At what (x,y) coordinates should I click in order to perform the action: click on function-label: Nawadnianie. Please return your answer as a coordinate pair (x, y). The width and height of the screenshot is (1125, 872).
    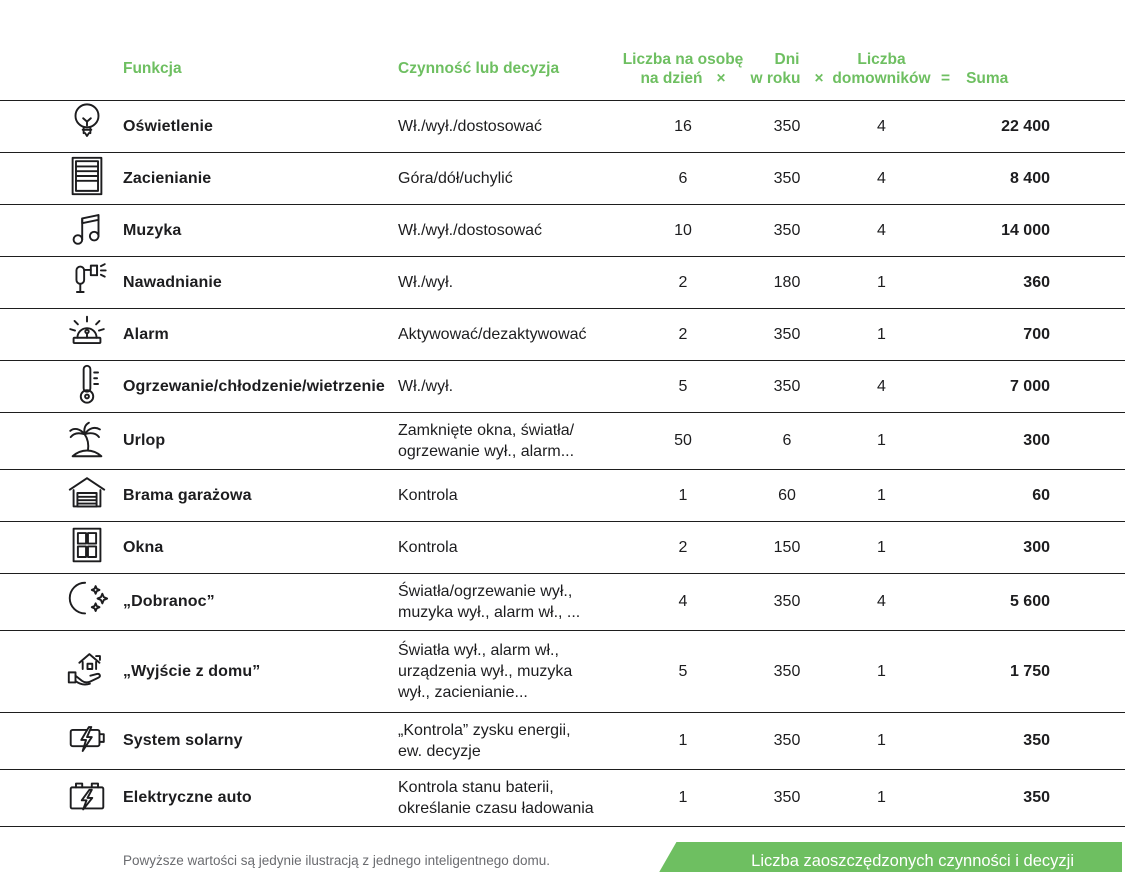
    Looking at the image, I should click on (172, 282).